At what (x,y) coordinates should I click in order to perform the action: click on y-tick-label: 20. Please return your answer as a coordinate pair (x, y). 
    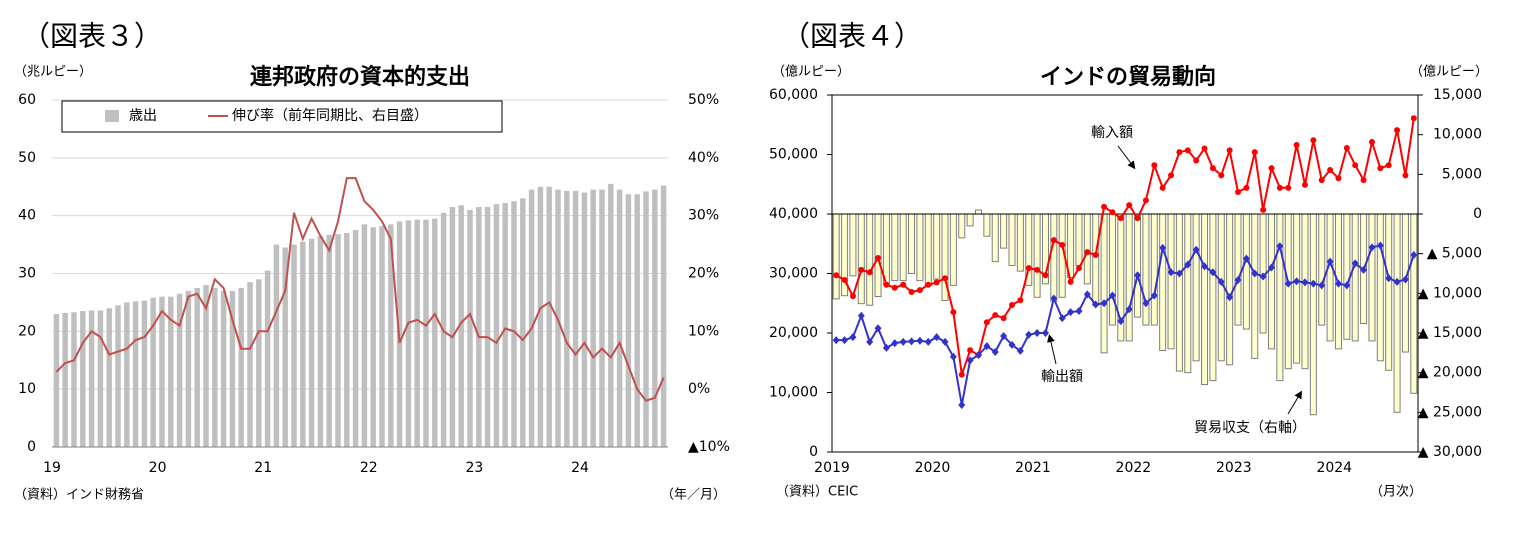
    Looking at the image, I should click on (27, 331).